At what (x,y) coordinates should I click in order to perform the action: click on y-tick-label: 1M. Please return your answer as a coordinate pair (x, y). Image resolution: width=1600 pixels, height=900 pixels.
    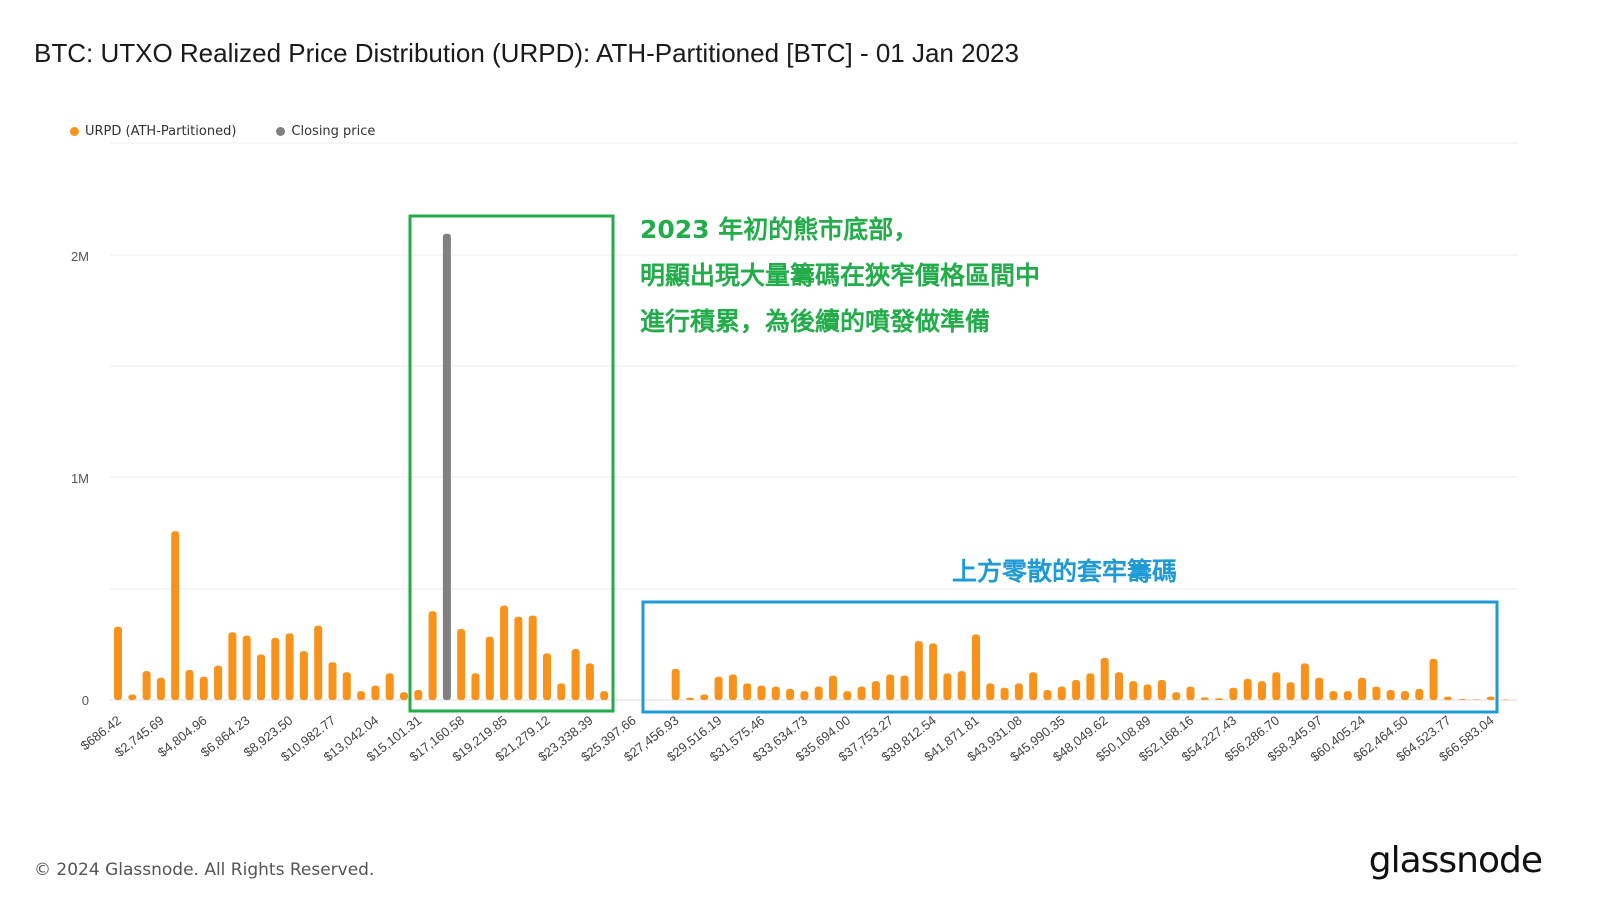
    Looking at the image, I should click on (80, 478).